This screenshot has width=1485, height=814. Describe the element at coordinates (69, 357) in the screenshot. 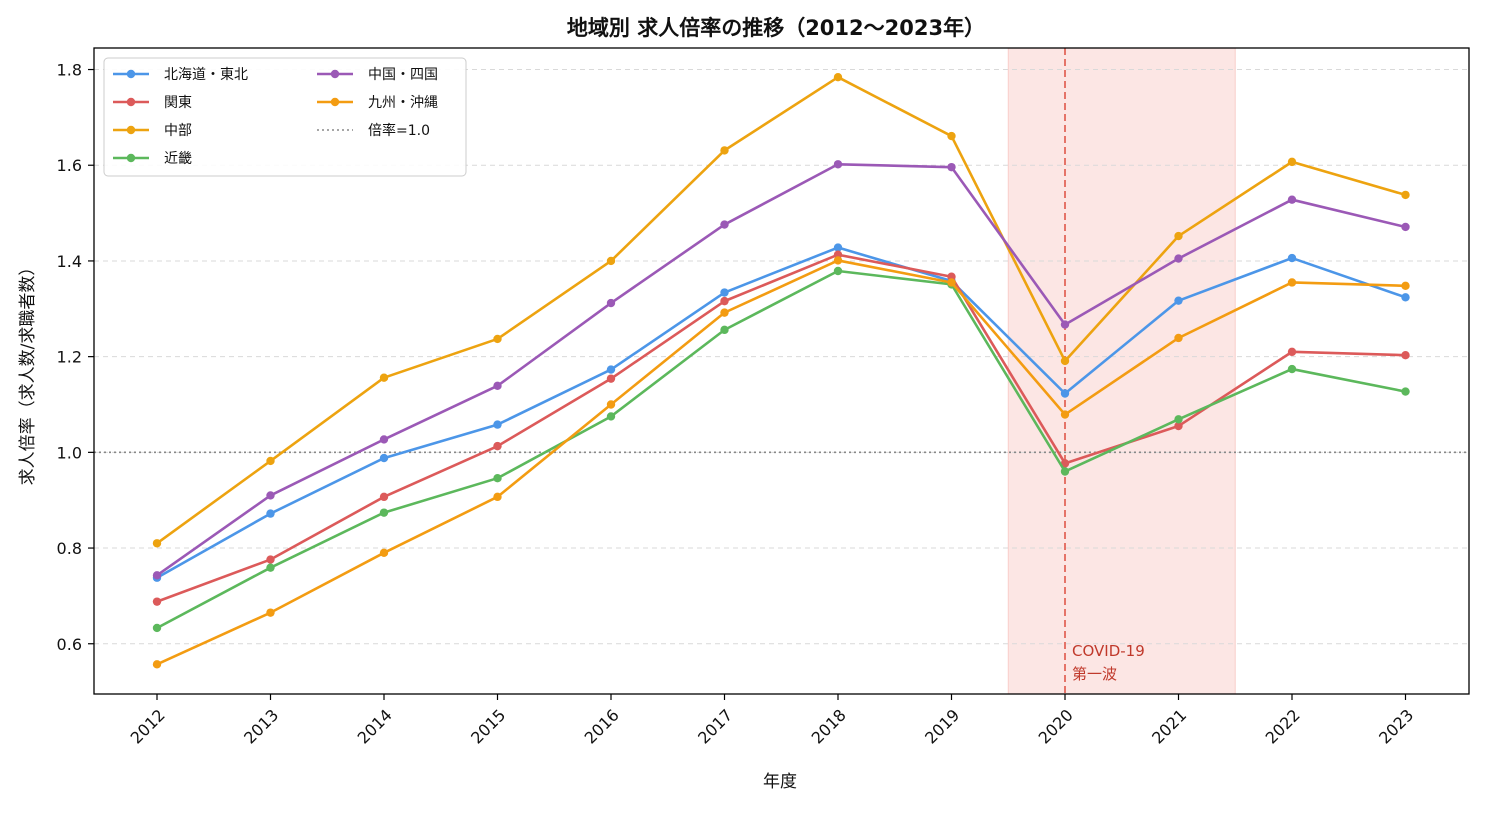

I see `y-tick-label: 1.2` at that location.